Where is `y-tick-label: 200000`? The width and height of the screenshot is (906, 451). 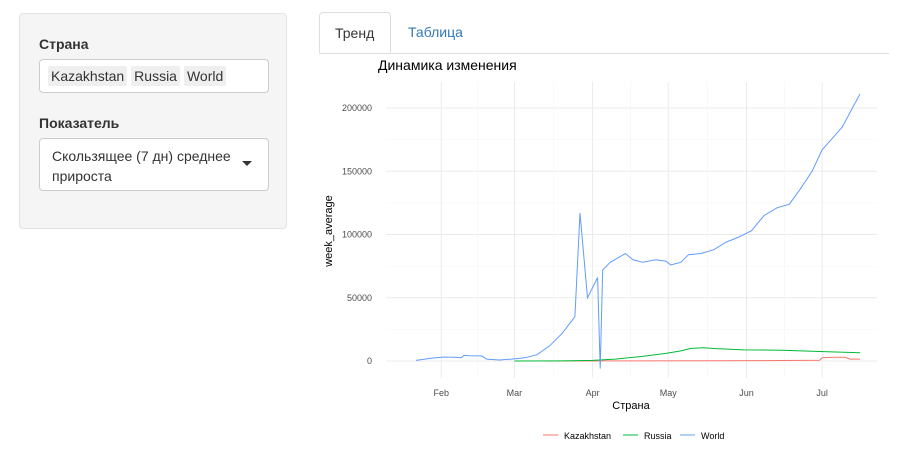
y-tick-label: 200000 is located at coordinates (357, 108).